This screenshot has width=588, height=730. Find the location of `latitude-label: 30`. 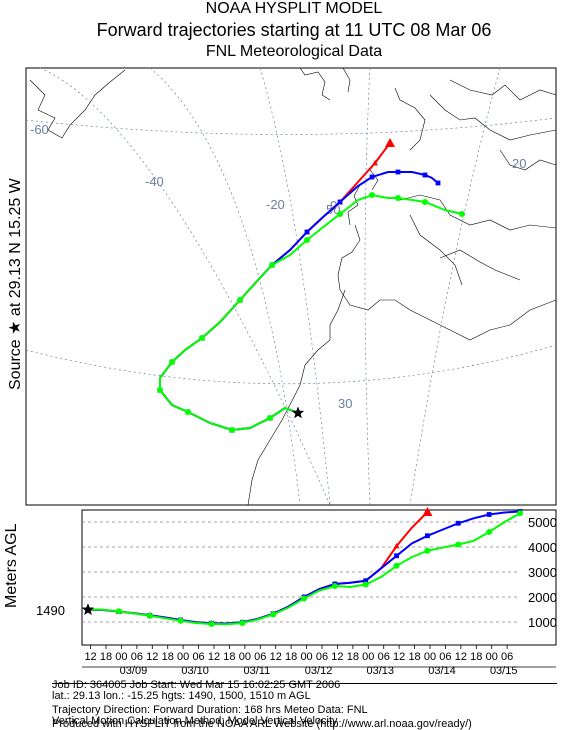

latitude-label: 30 is located at coordinates (345, 403).